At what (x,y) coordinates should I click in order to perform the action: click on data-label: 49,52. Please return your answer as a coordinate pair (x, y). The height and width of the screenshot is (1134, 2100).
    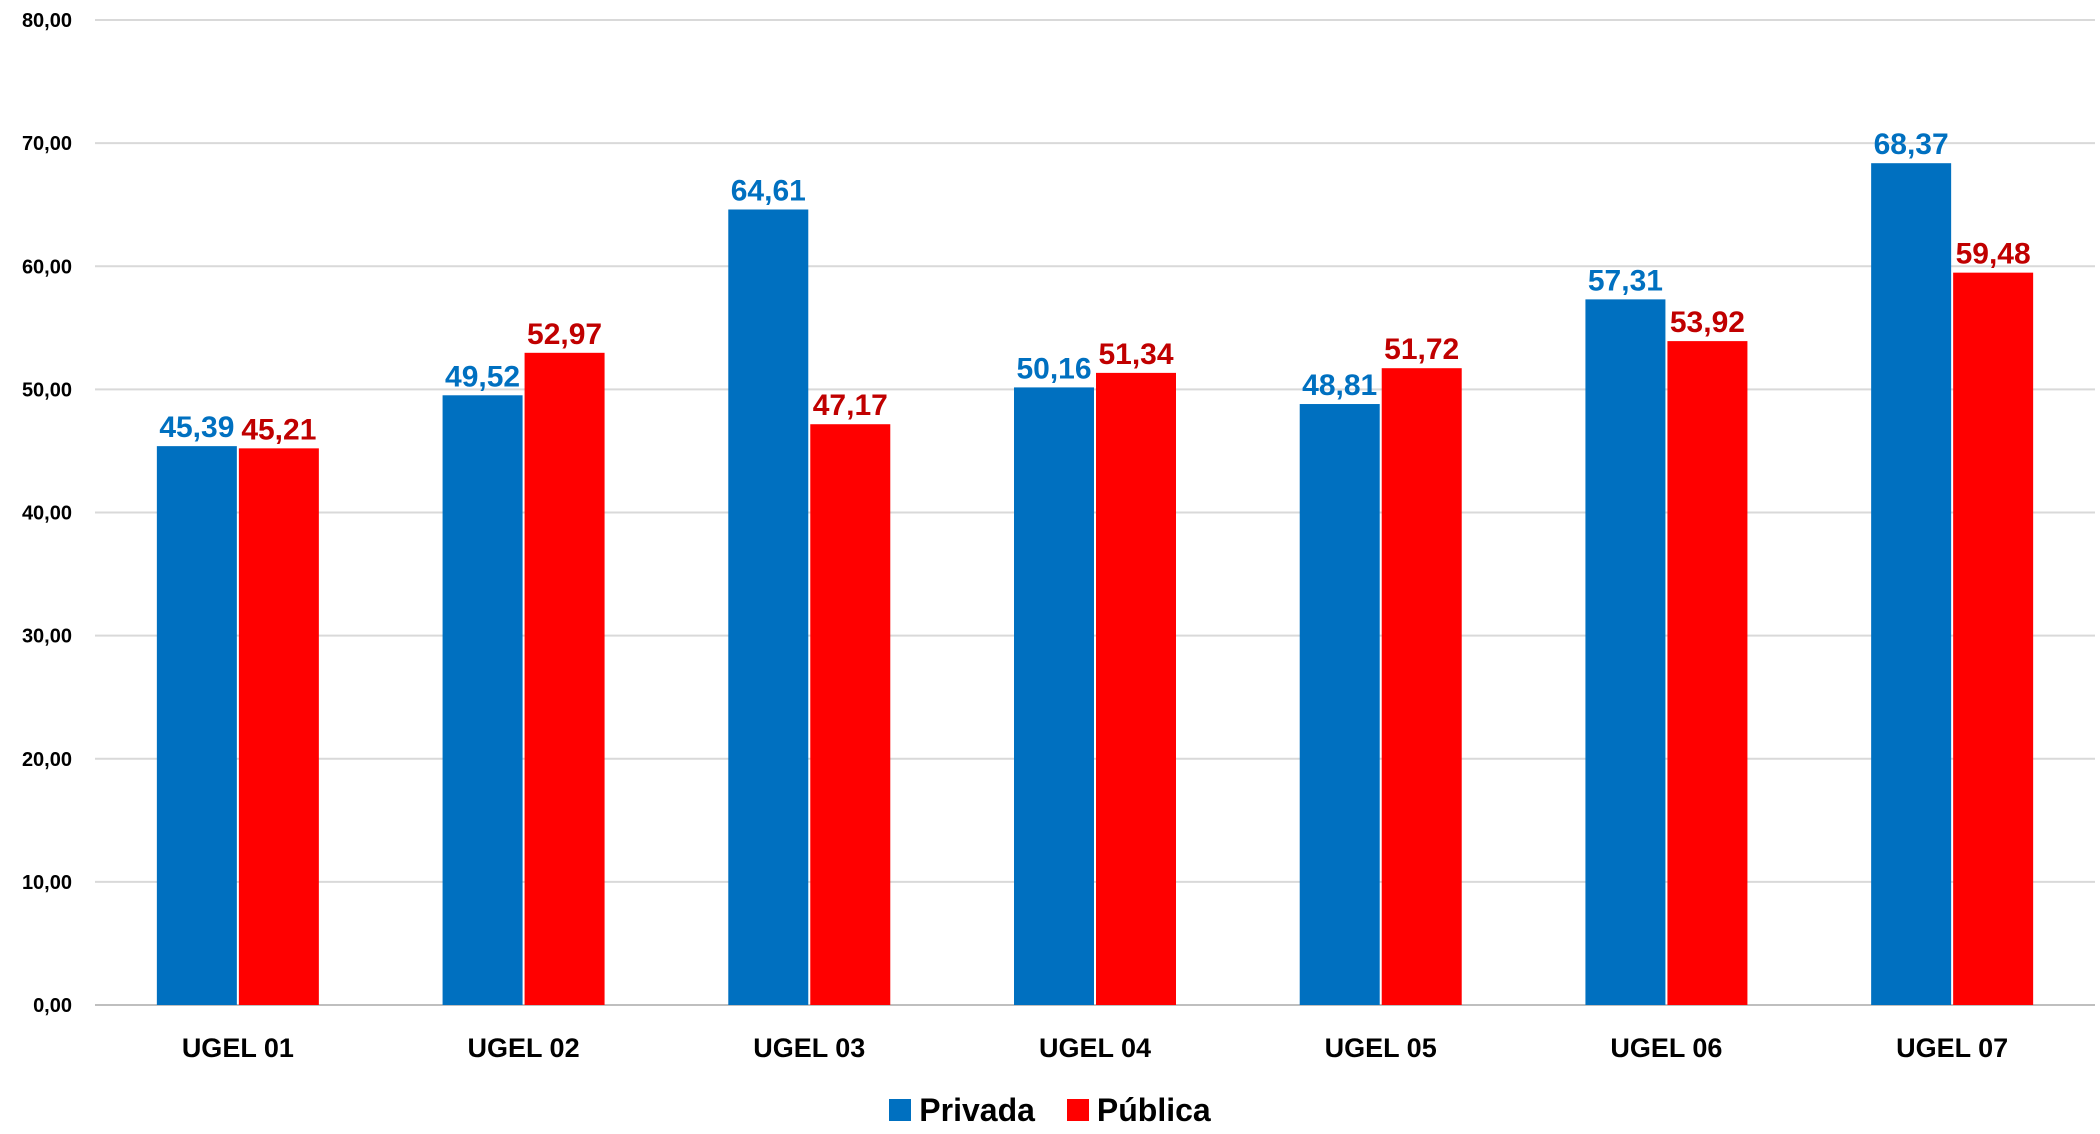
    Looking at the image, I should click on (482, 376).